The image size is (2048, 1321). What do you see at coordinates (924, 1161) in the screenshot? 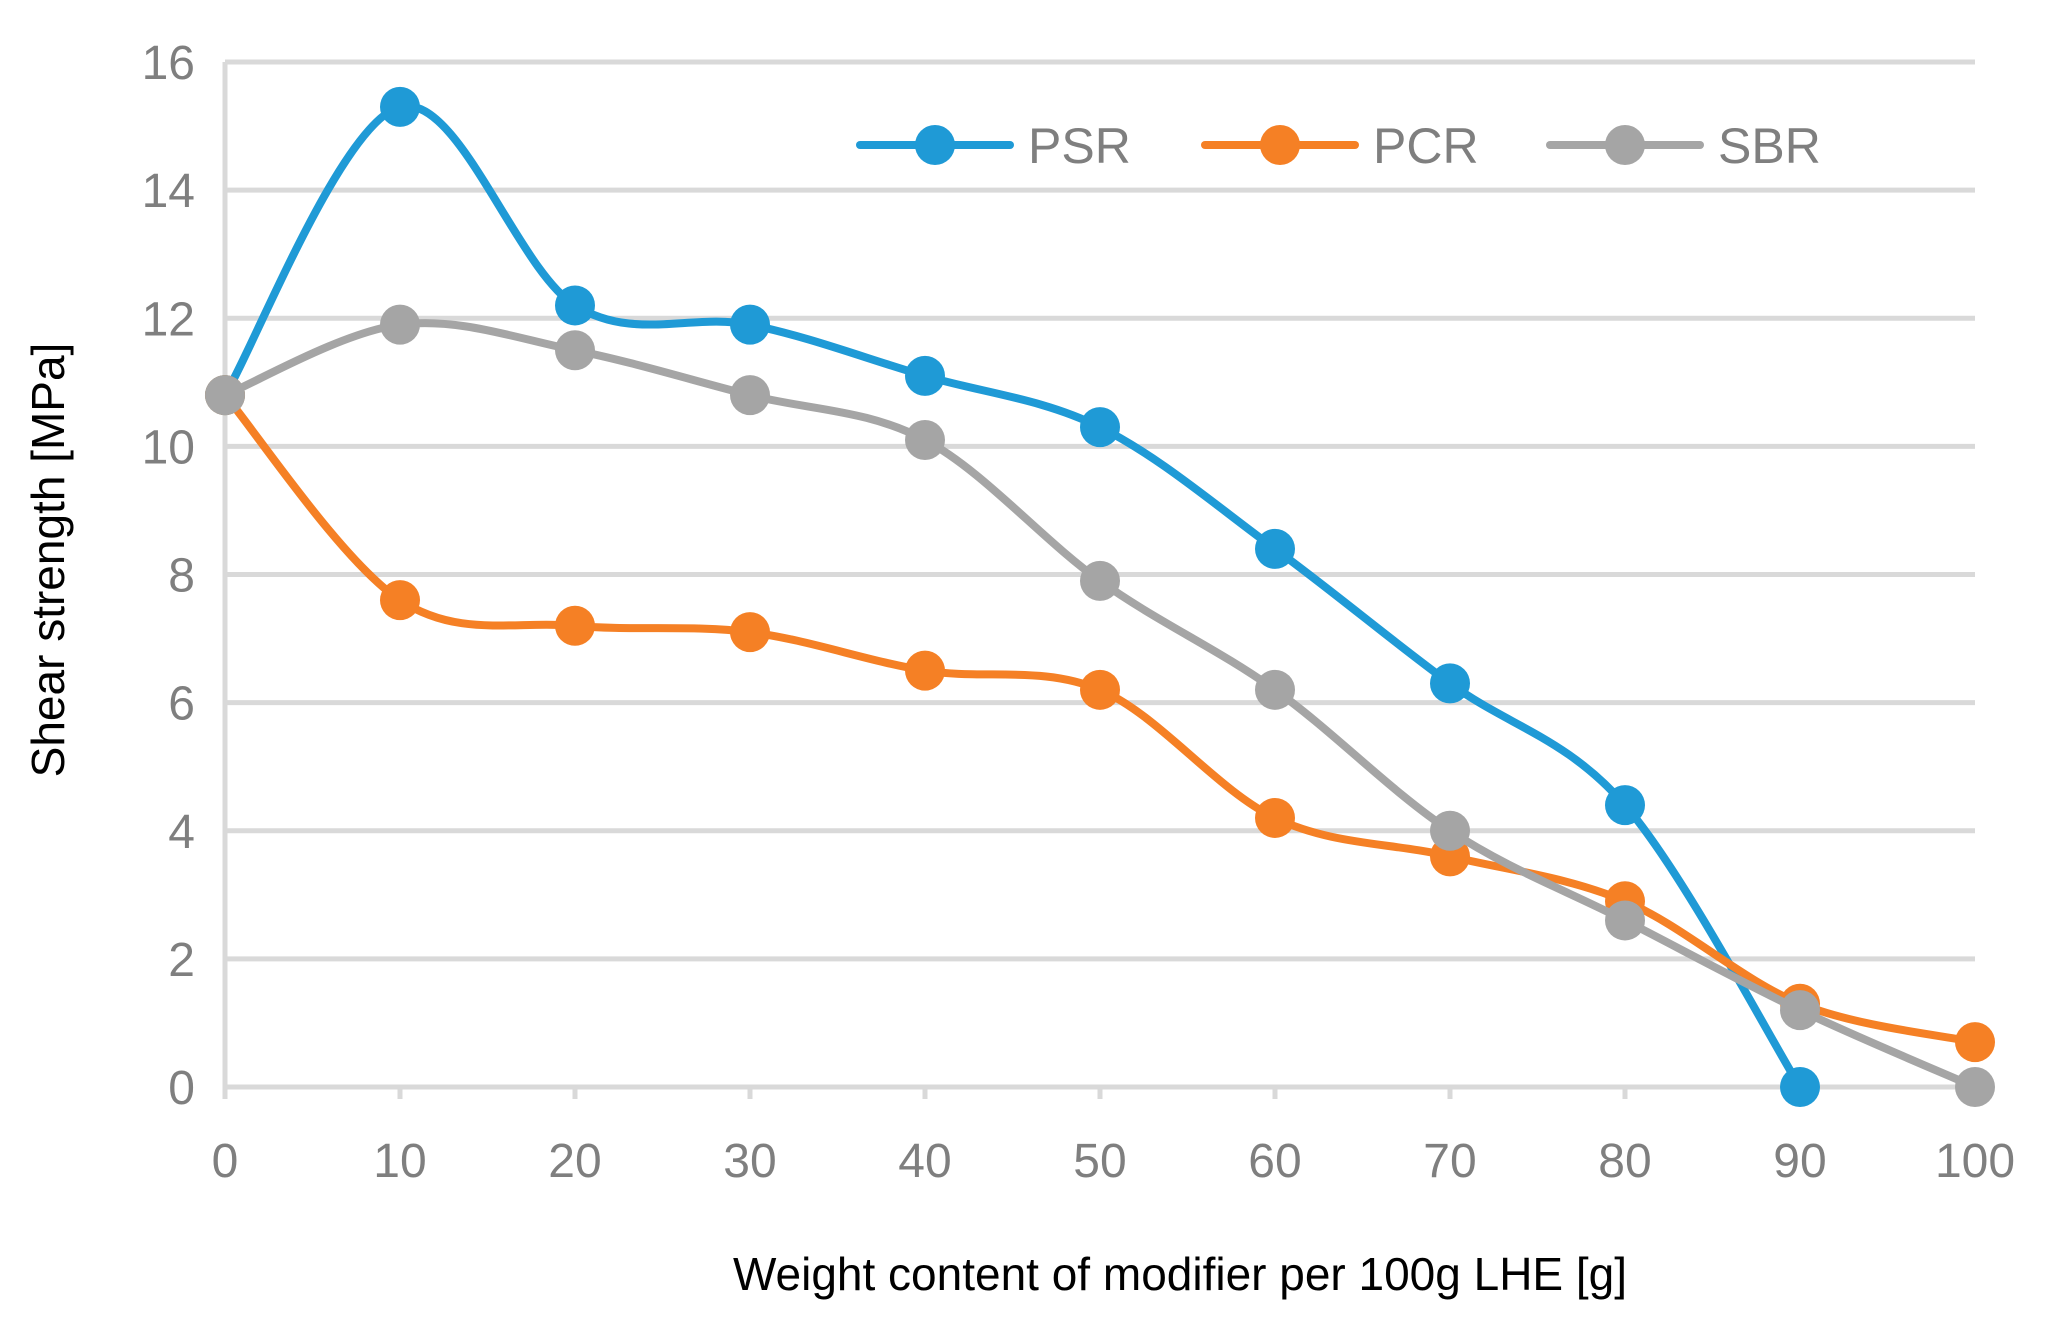
I see `x-tick-label: 40` at bounding box center [924, 1161].